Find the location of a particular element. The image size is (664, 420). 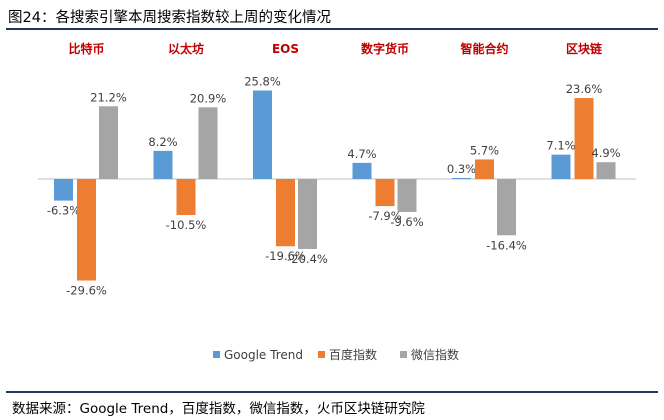

legend-label: 微信指数 is located at coordinates (435, 354).